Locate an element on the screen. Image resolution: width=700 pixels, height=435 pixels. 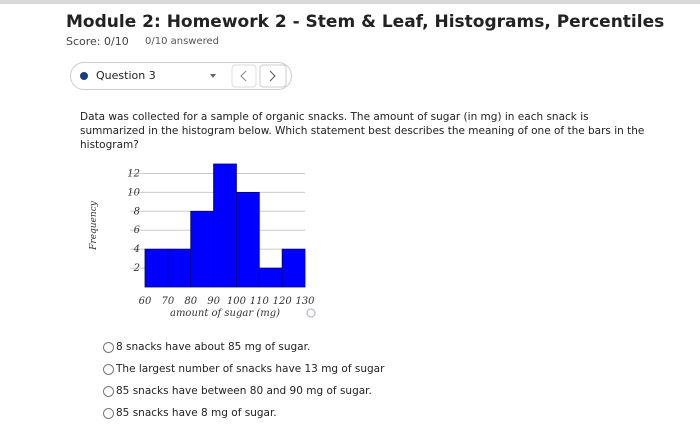
x-tick-label: 110 is located at coordinates (260, 301).